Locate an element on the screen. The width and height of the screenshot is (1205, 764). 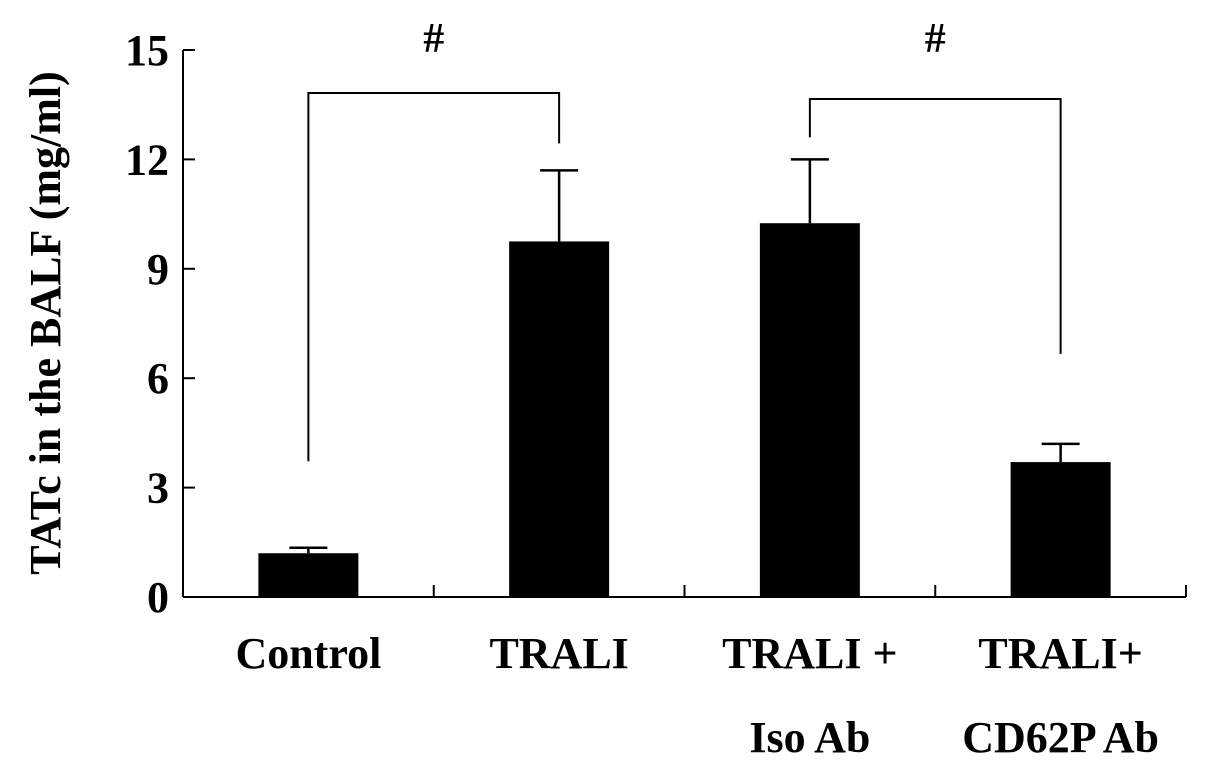
y-tick-label: 0 is located at coordinates (158, 597).